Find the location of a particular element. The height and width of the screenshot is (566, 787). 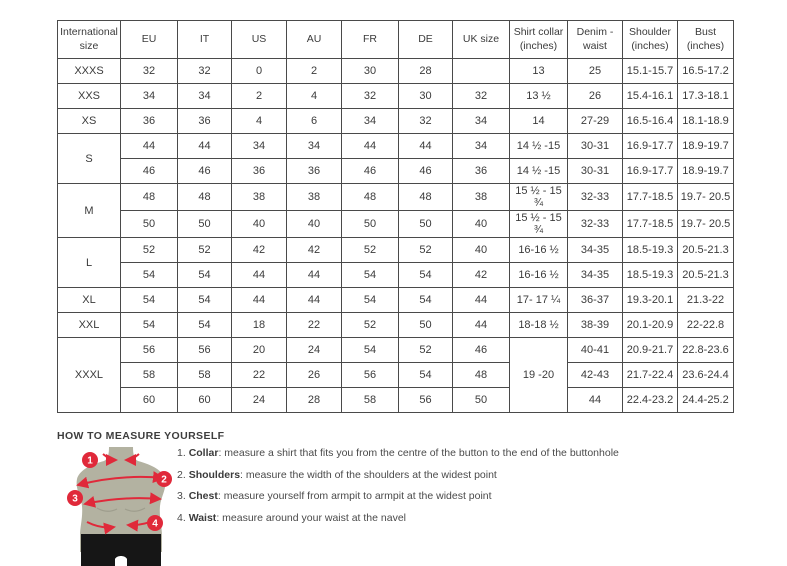

cell-us: 42 is located at coordinates (259, 250).